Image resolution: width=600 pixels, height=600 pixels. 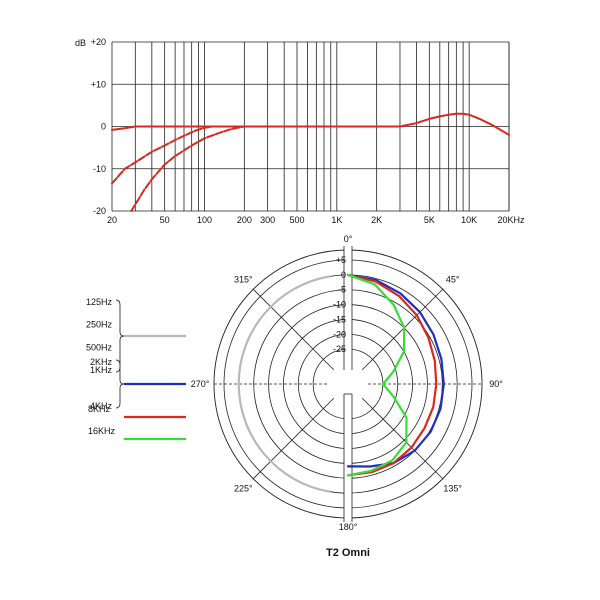 I want to click on polar-r-tick-label: +5, so click(x=341, y=260).